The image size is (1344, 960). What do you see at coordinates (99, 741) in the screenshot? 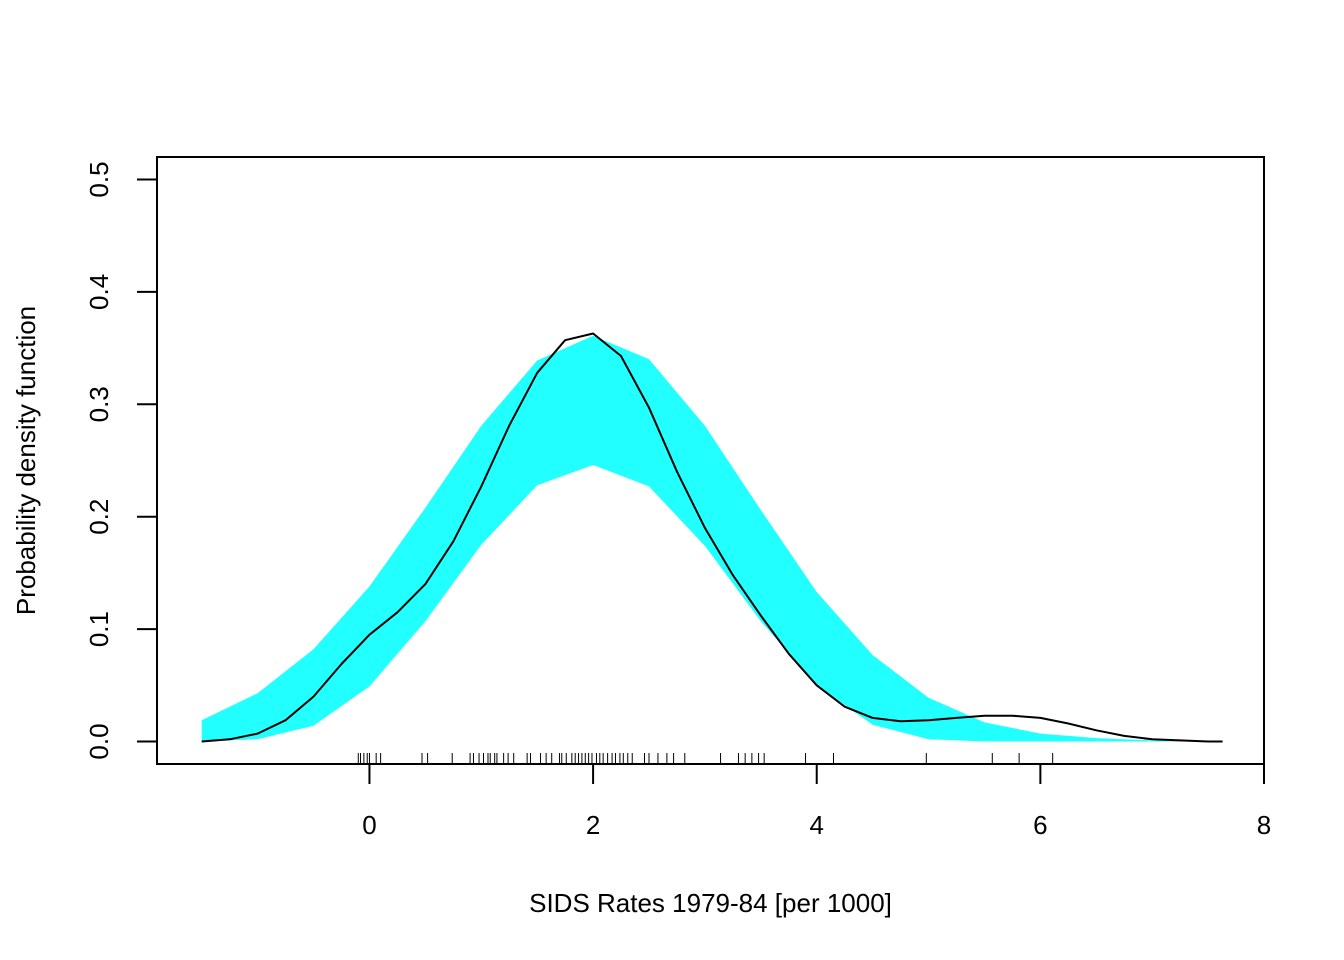
I see `y-tick-label-0: 0.0` at bounding box center [99, 741].